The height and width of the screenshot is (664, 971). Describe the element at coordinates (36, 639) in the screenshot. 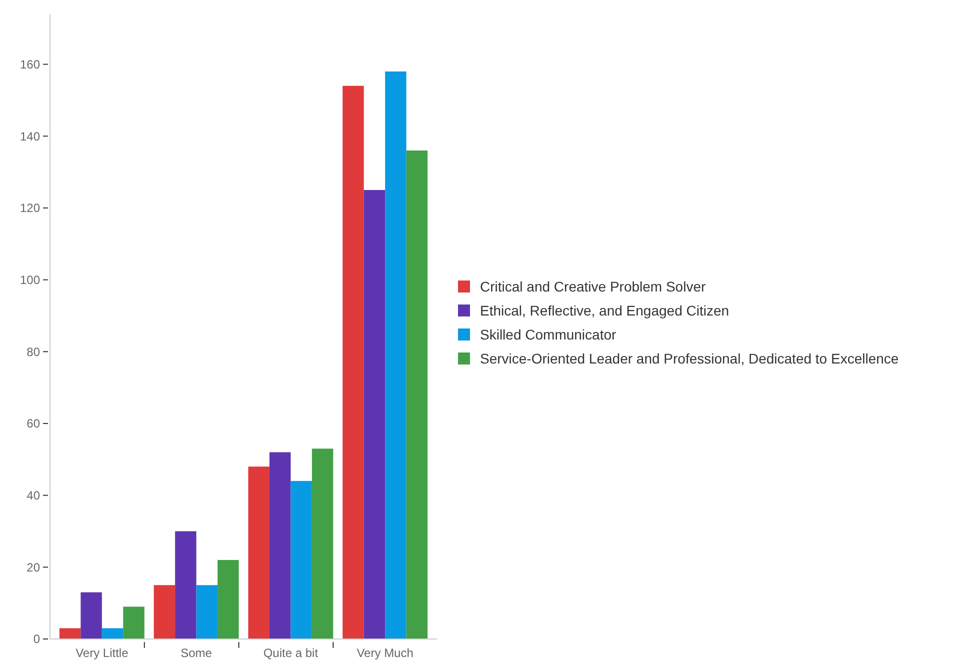

I see `y-tick-label: 0` at that location.